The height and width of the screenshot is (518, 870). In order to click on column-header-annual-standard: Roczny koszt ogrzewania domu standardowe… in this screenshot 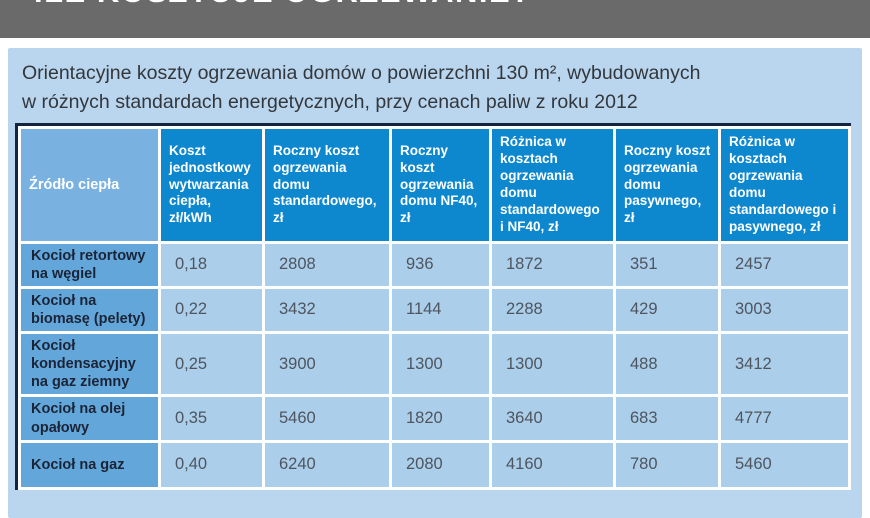, I will do `click(327, 185)`.